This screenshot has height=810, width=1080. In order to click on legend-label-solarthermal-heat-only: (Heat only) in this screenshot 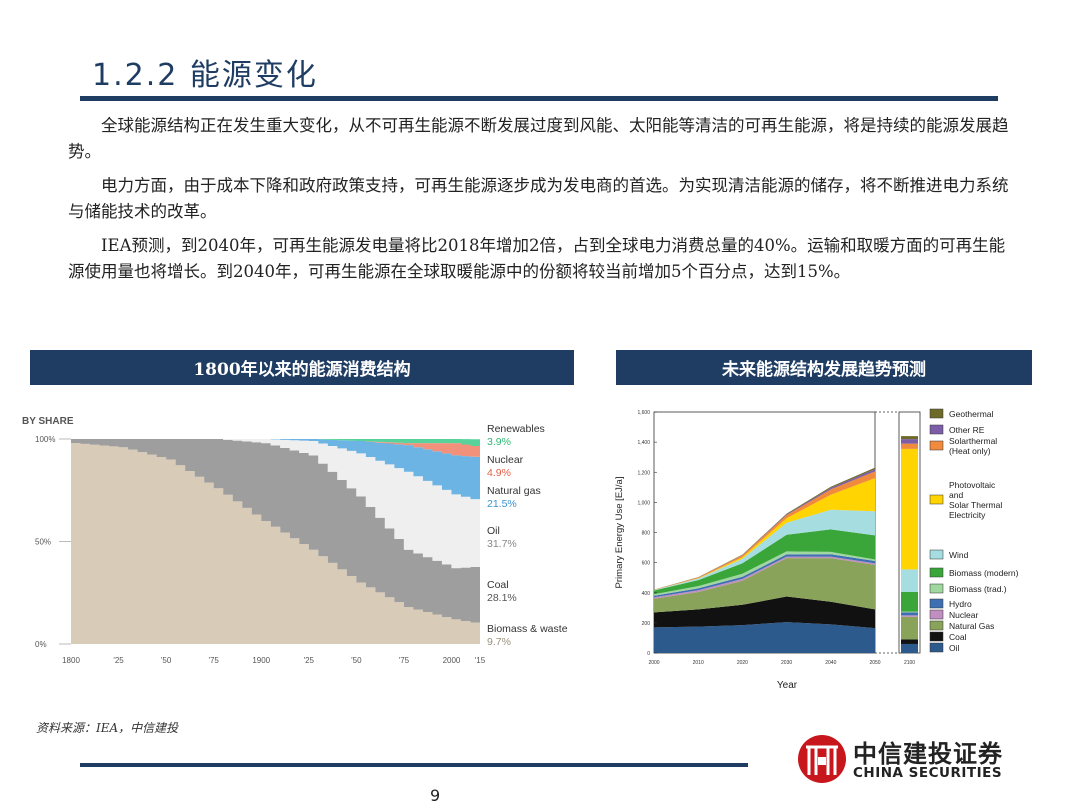, I will do `click(970, 451)`.